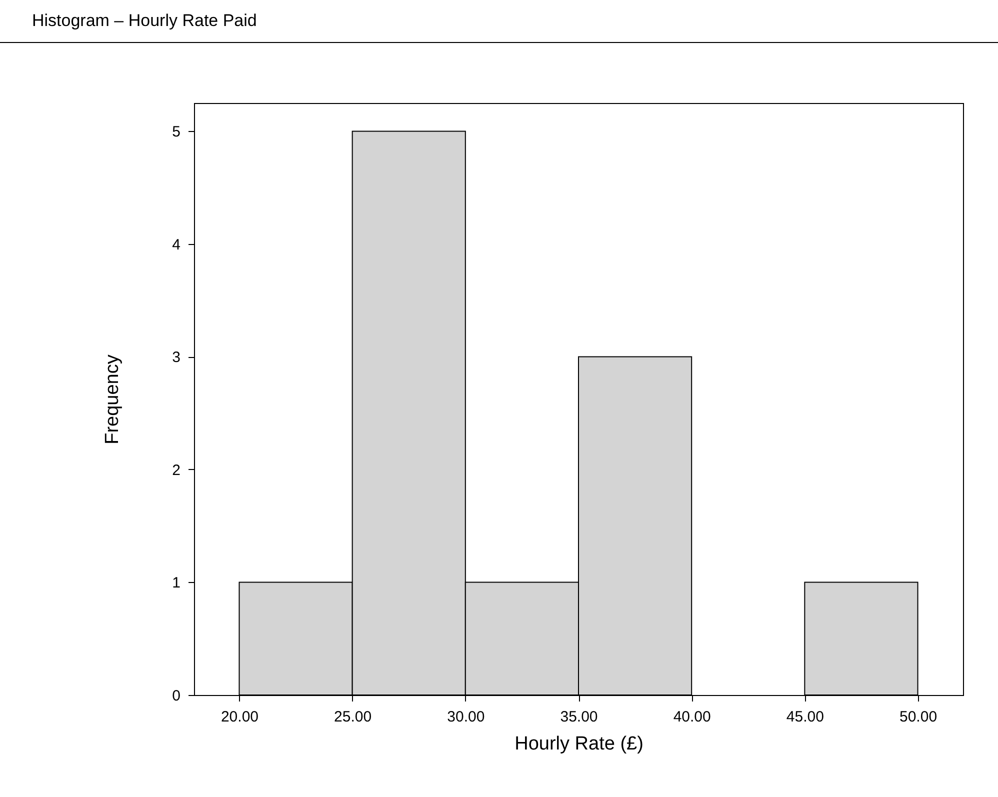  I want to click on x-tick-label: 20.00, so click(239, 717).